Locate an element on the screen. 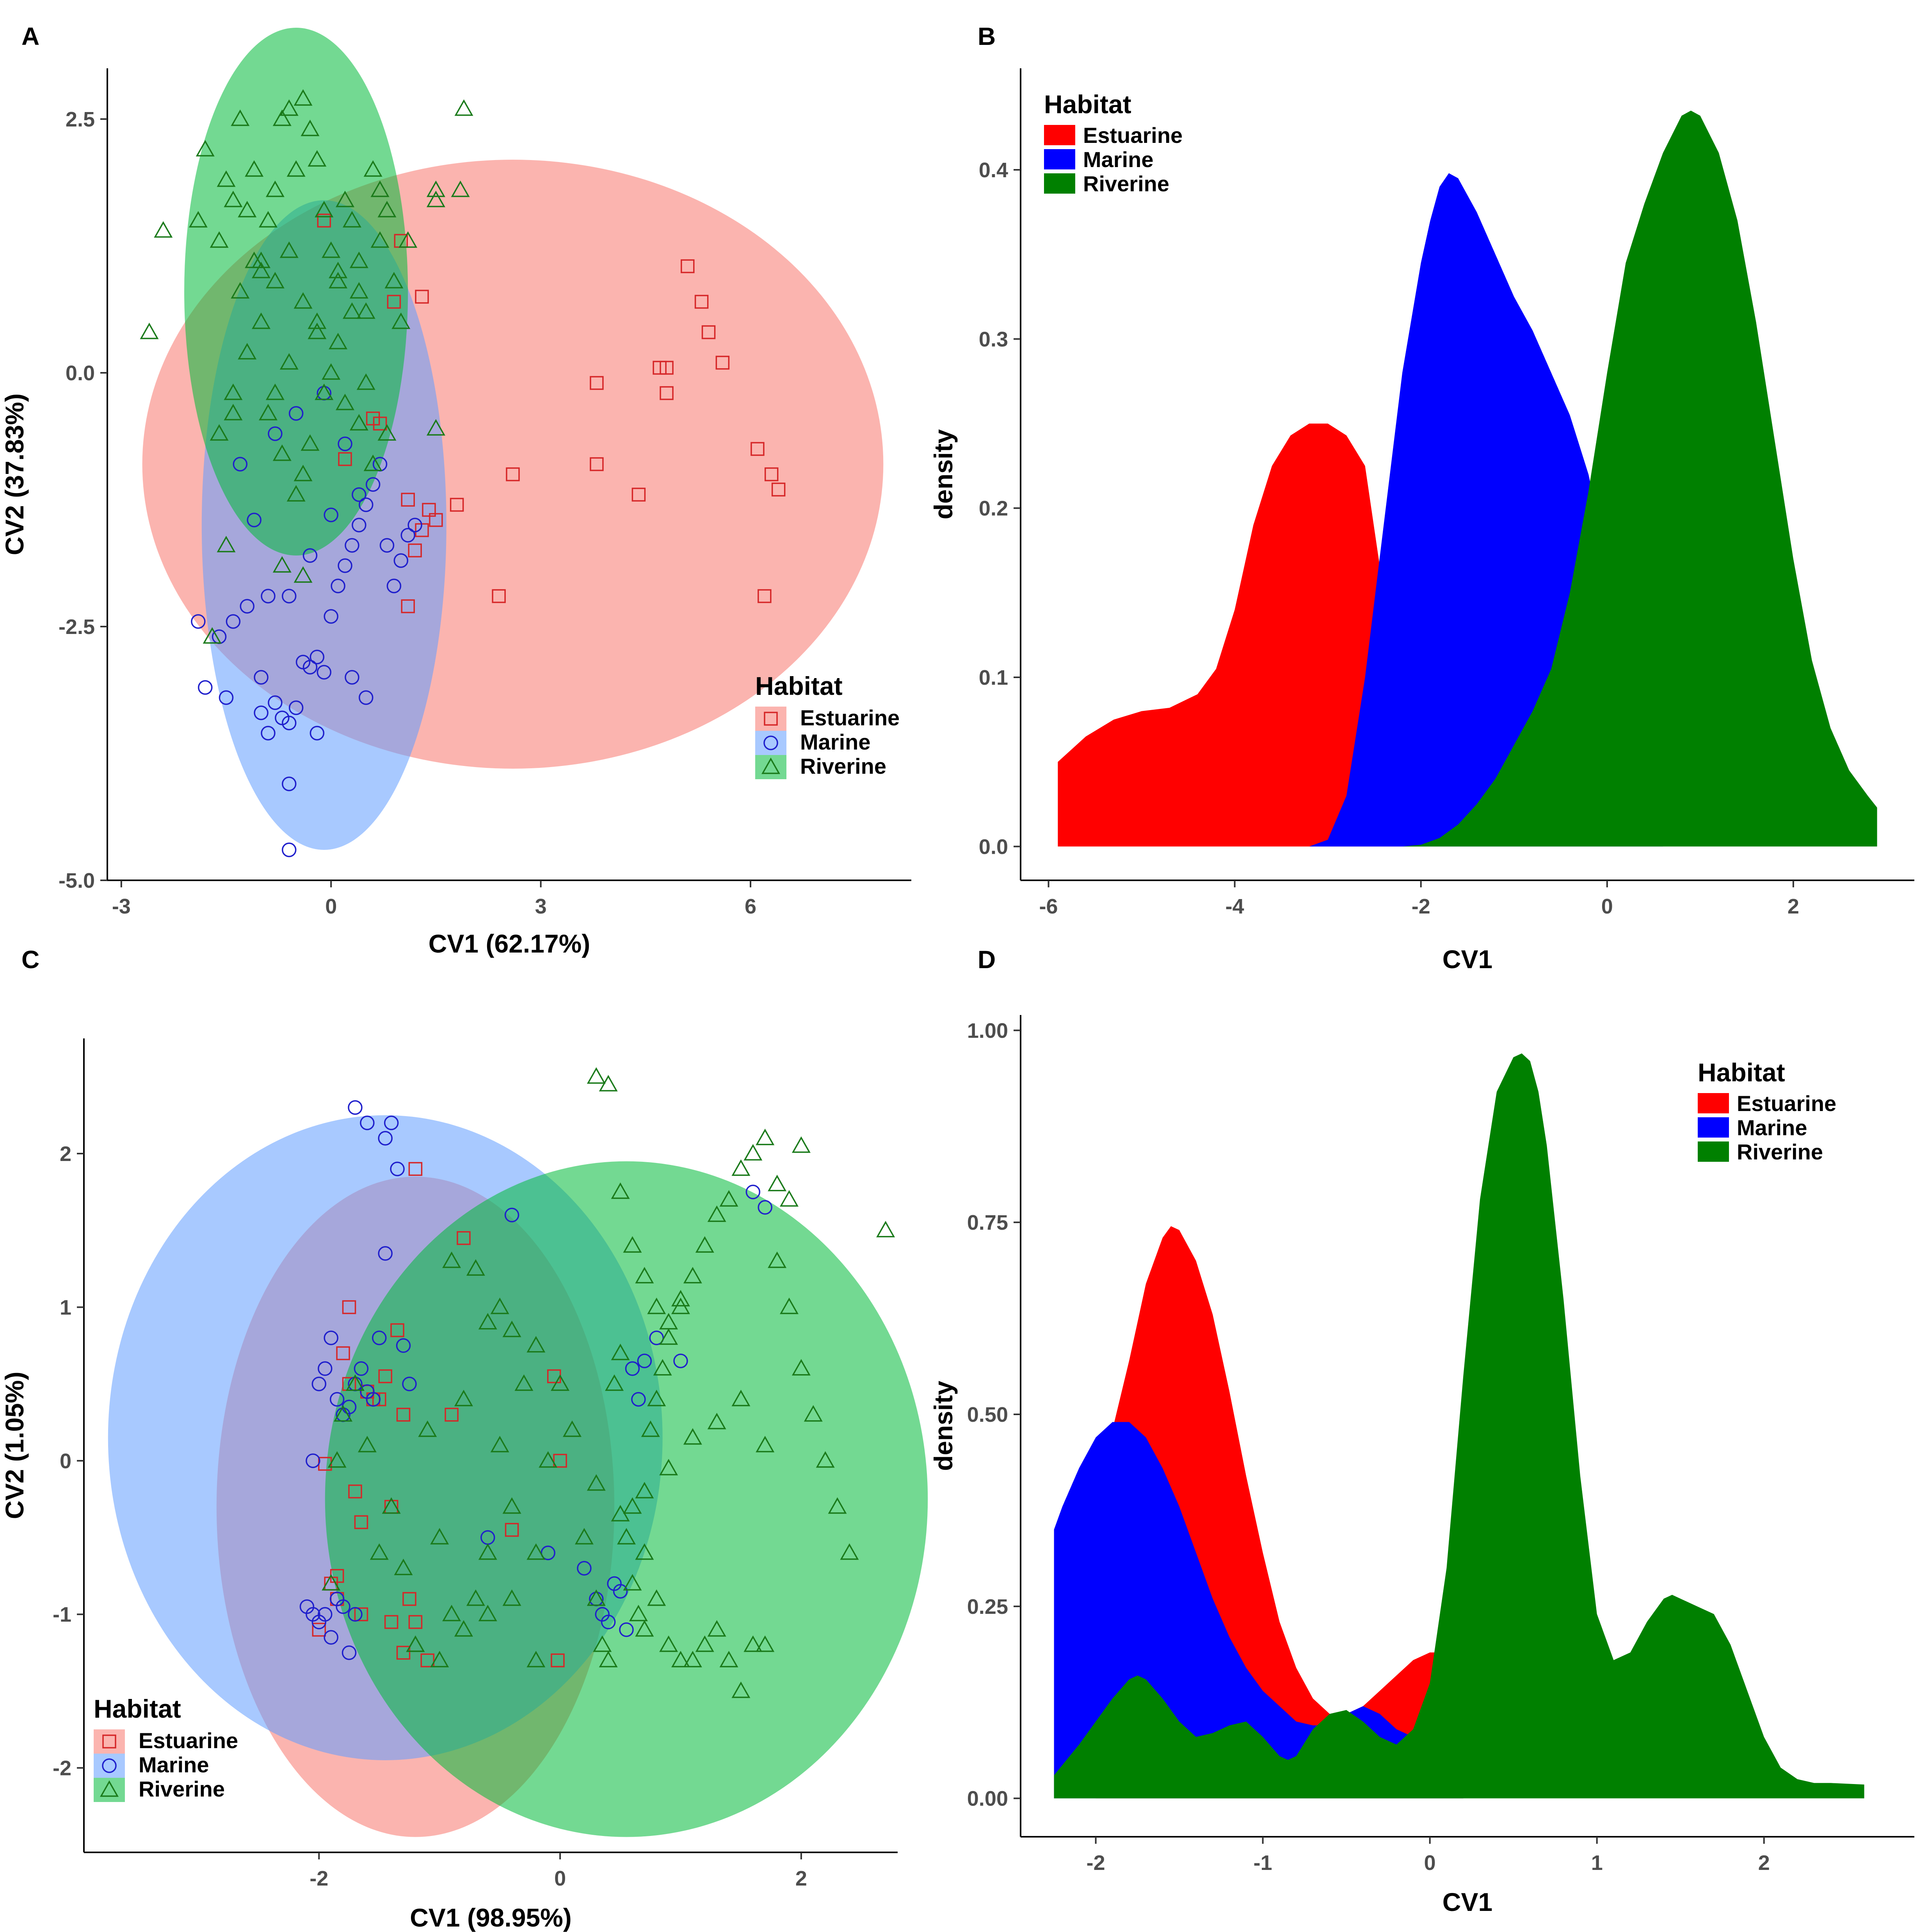 The width and height of the screenshot is (1928, 1932). y-tick-label: -5.0 is located at coordinates (77, 880).